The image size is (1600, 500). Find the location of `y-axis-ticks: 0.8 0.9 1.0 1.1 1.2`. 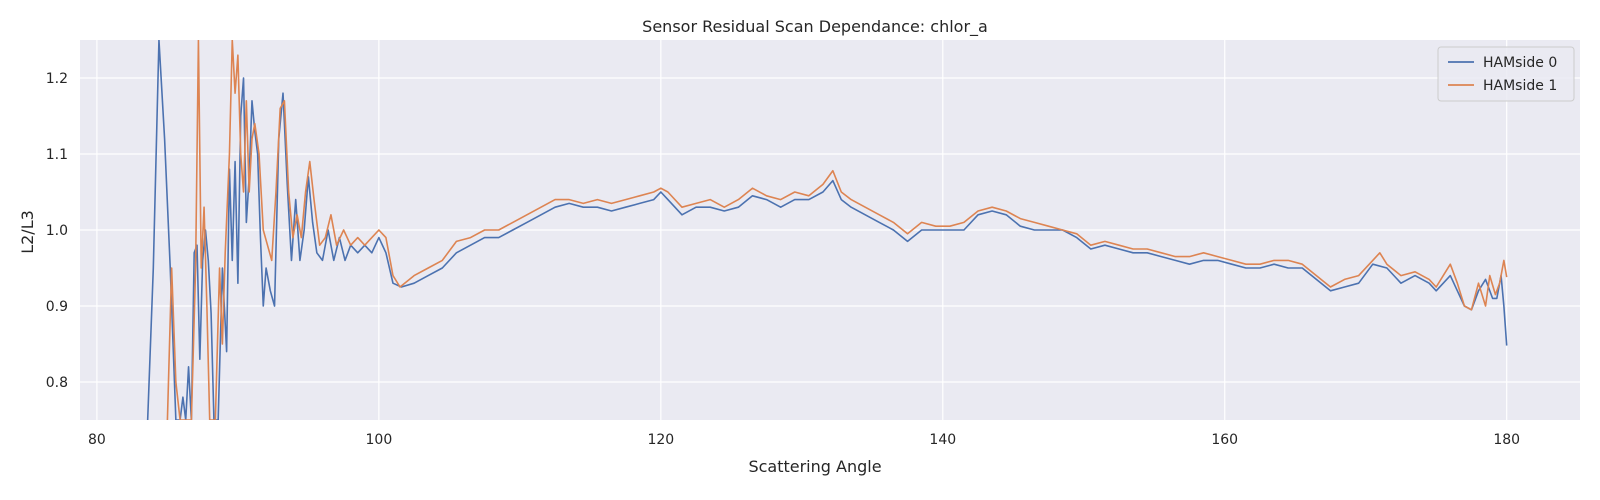

y-axis-ticks: 0.8 0.9 1.0 1.1 1.2 is located at coordinates (57, 231).